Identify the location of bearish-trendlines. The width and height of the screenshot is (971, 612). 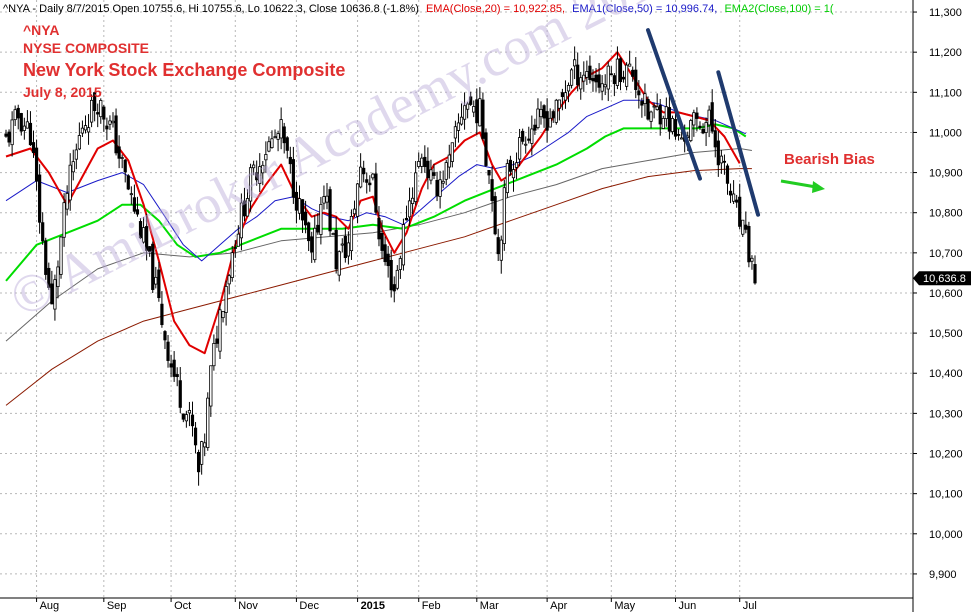
(703, 122).